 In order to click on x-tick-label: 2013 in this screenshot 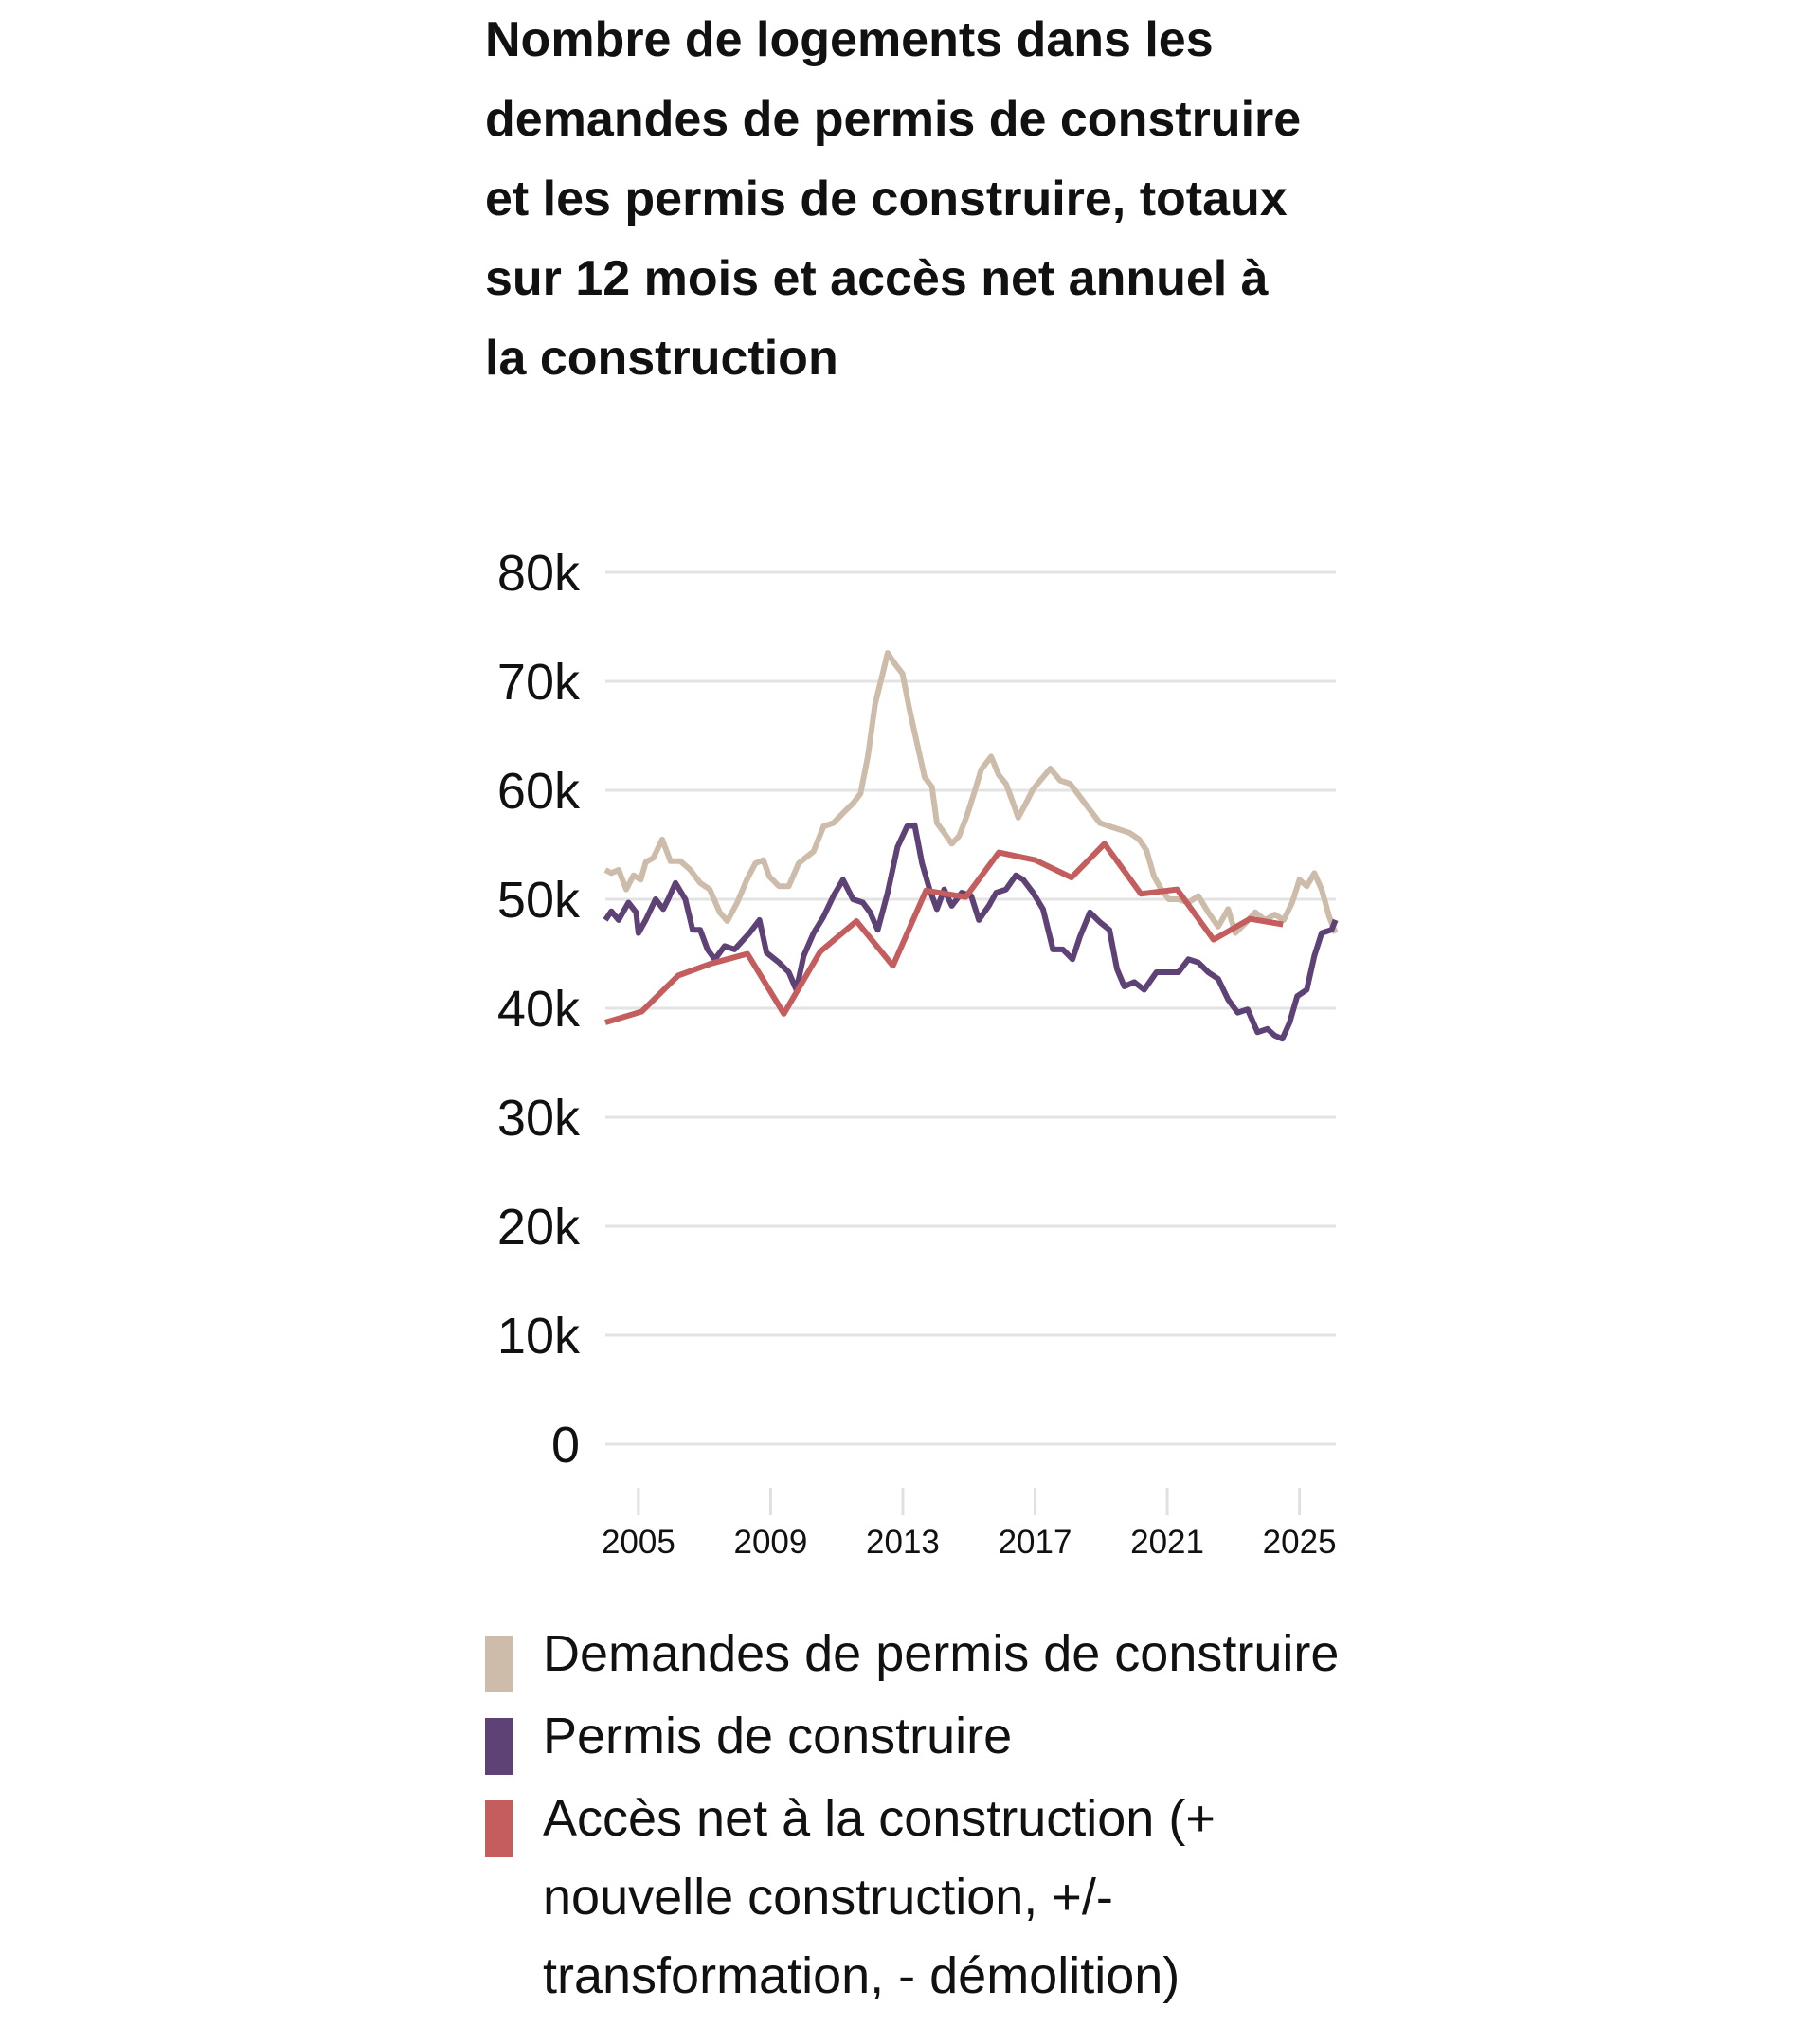, I will do `click(903, 1542)`.